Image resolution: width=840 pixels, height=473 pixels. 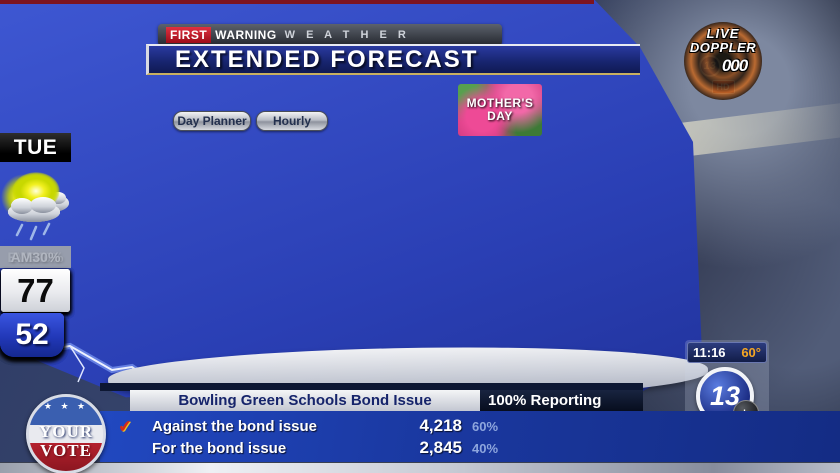 I want to click on doppler-zeros: 000, so click(x=734, y=65).